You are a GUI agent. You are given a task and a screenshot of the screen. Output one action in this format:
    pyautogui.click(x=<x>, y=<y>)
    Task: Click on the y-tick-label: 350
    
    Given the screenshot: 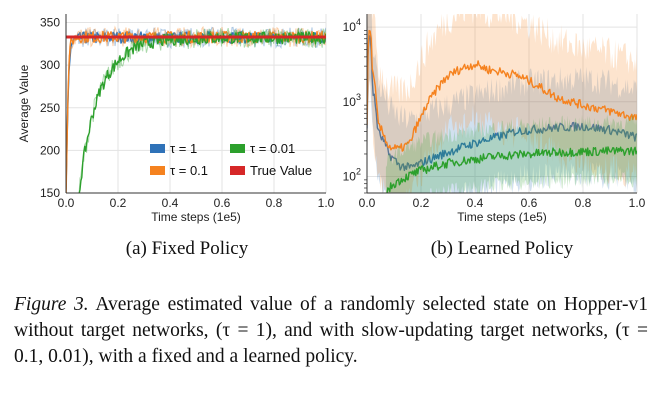 What is the action you would take?
    pyautogui.click(x=50, y=23)
    